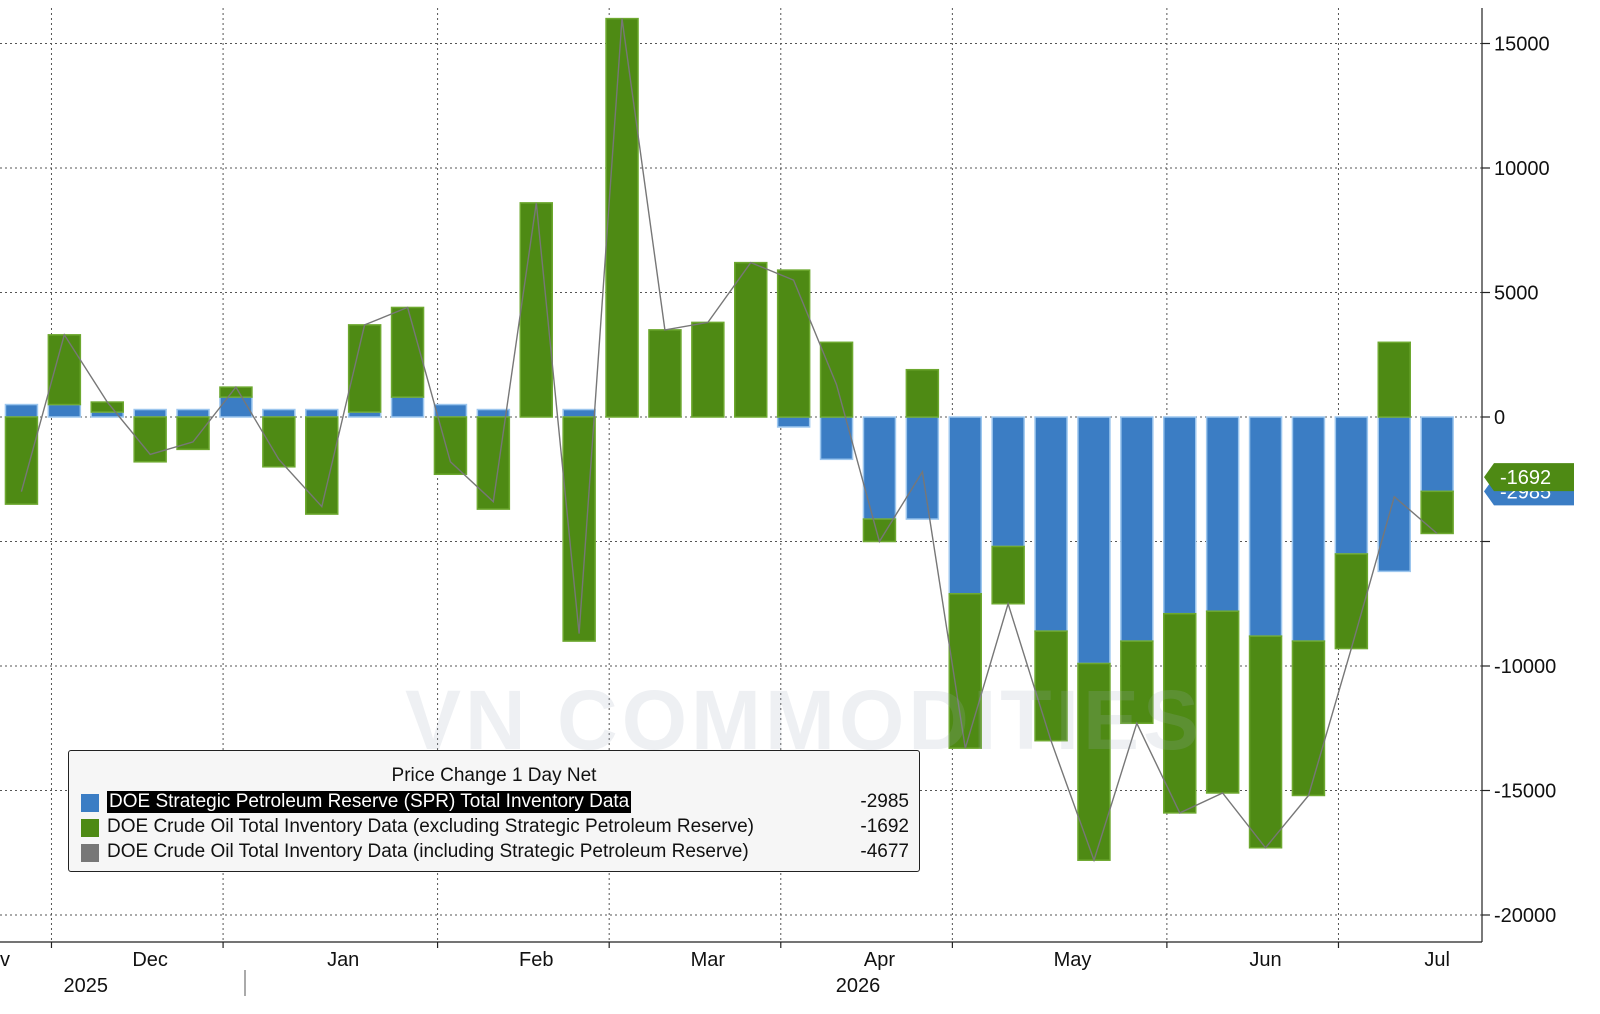 This screenshot has height=1014, width=1600. I want to click on y-tick-label: -10000, so click(1525, 667).